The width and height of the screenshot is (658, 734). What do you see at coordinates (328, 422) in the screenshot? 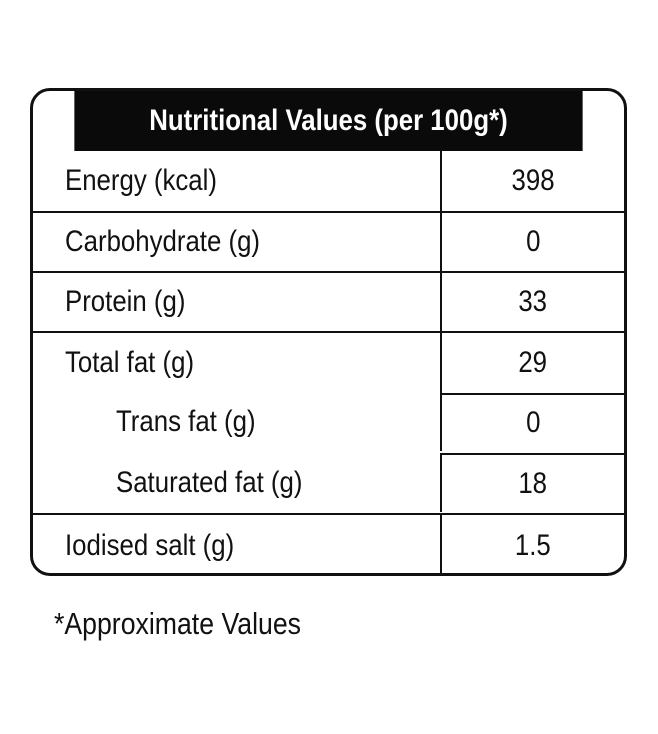
I see `table-row-trans-fat: Trans fat (g) 0` at bounding box center [328, 422].